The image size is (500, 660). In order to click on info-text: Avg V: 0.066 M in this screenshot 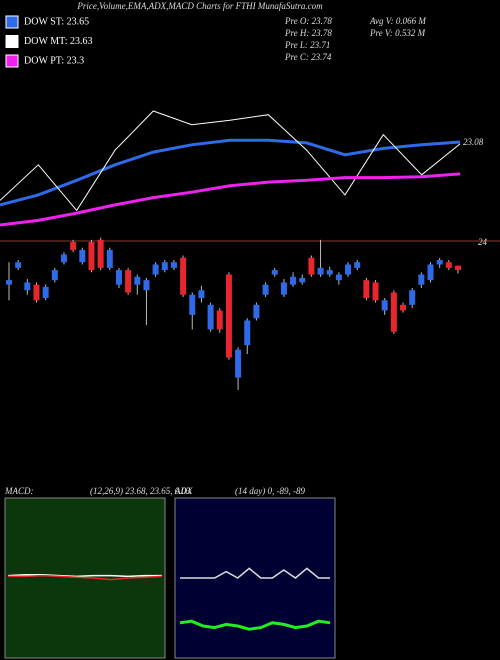, I will do `click(397, 21)`.